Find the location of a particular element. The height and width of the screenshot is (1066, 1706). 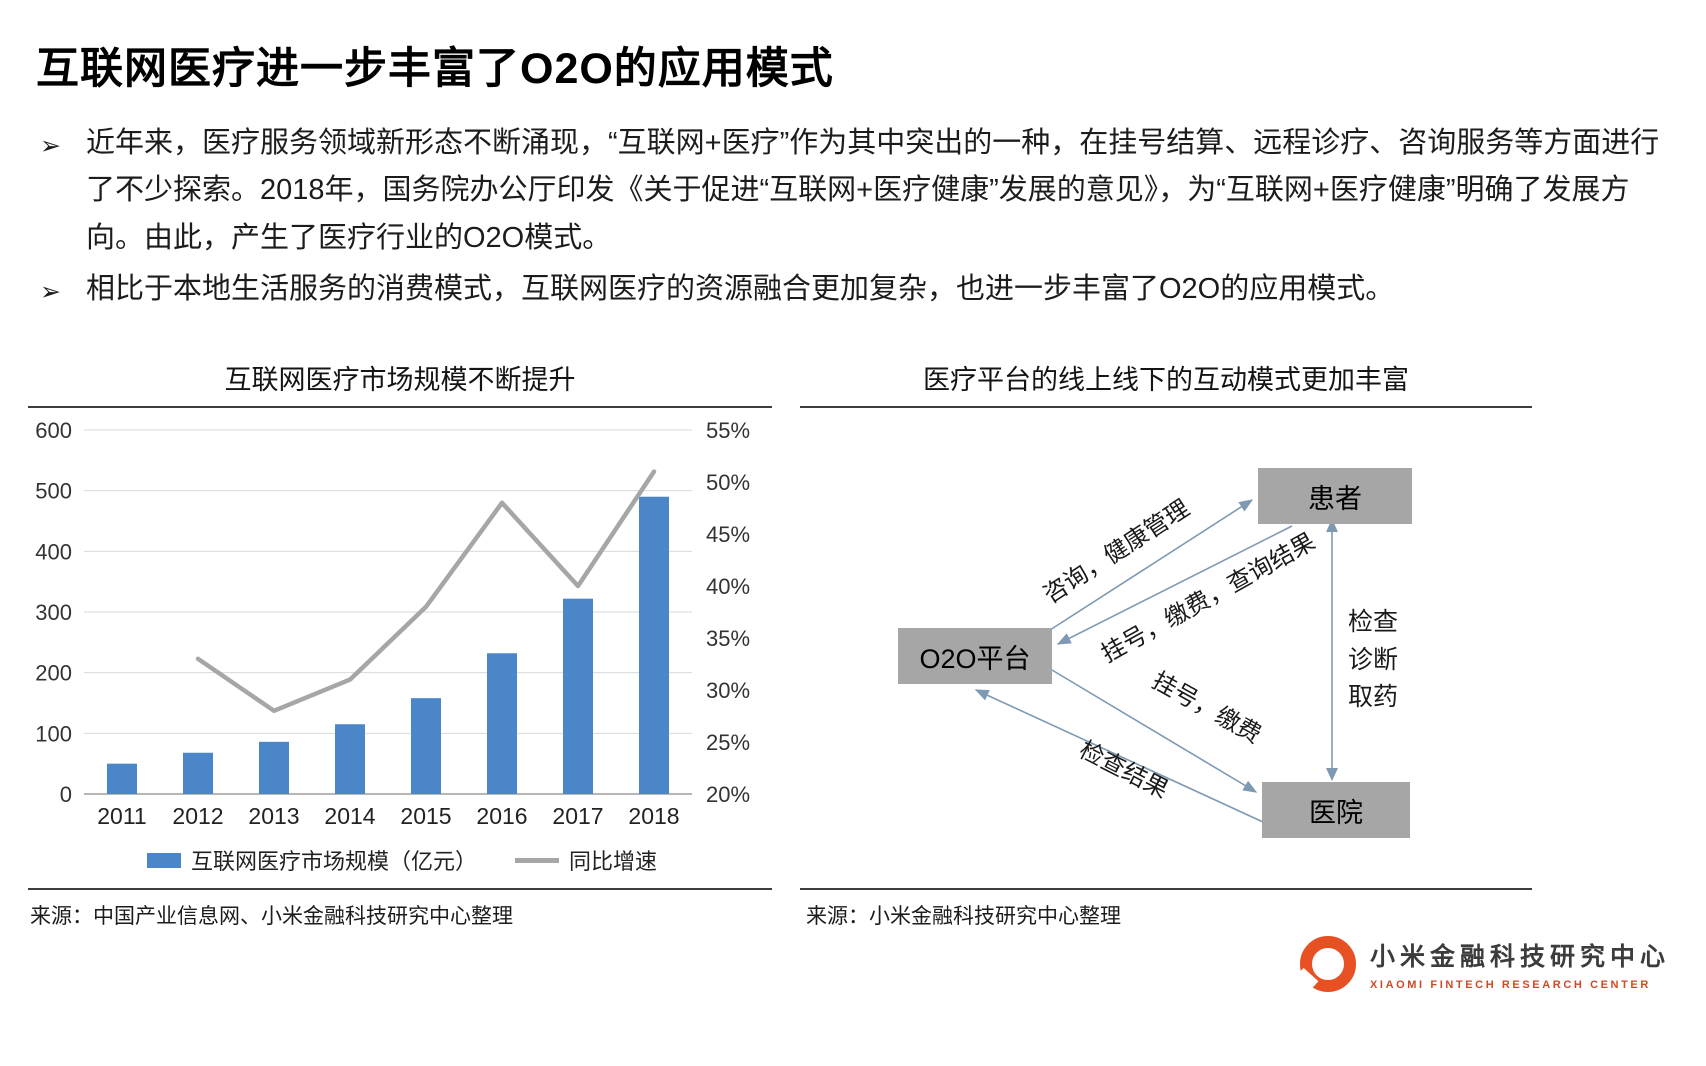

bar-2017 is located at coordinates (578, 696).